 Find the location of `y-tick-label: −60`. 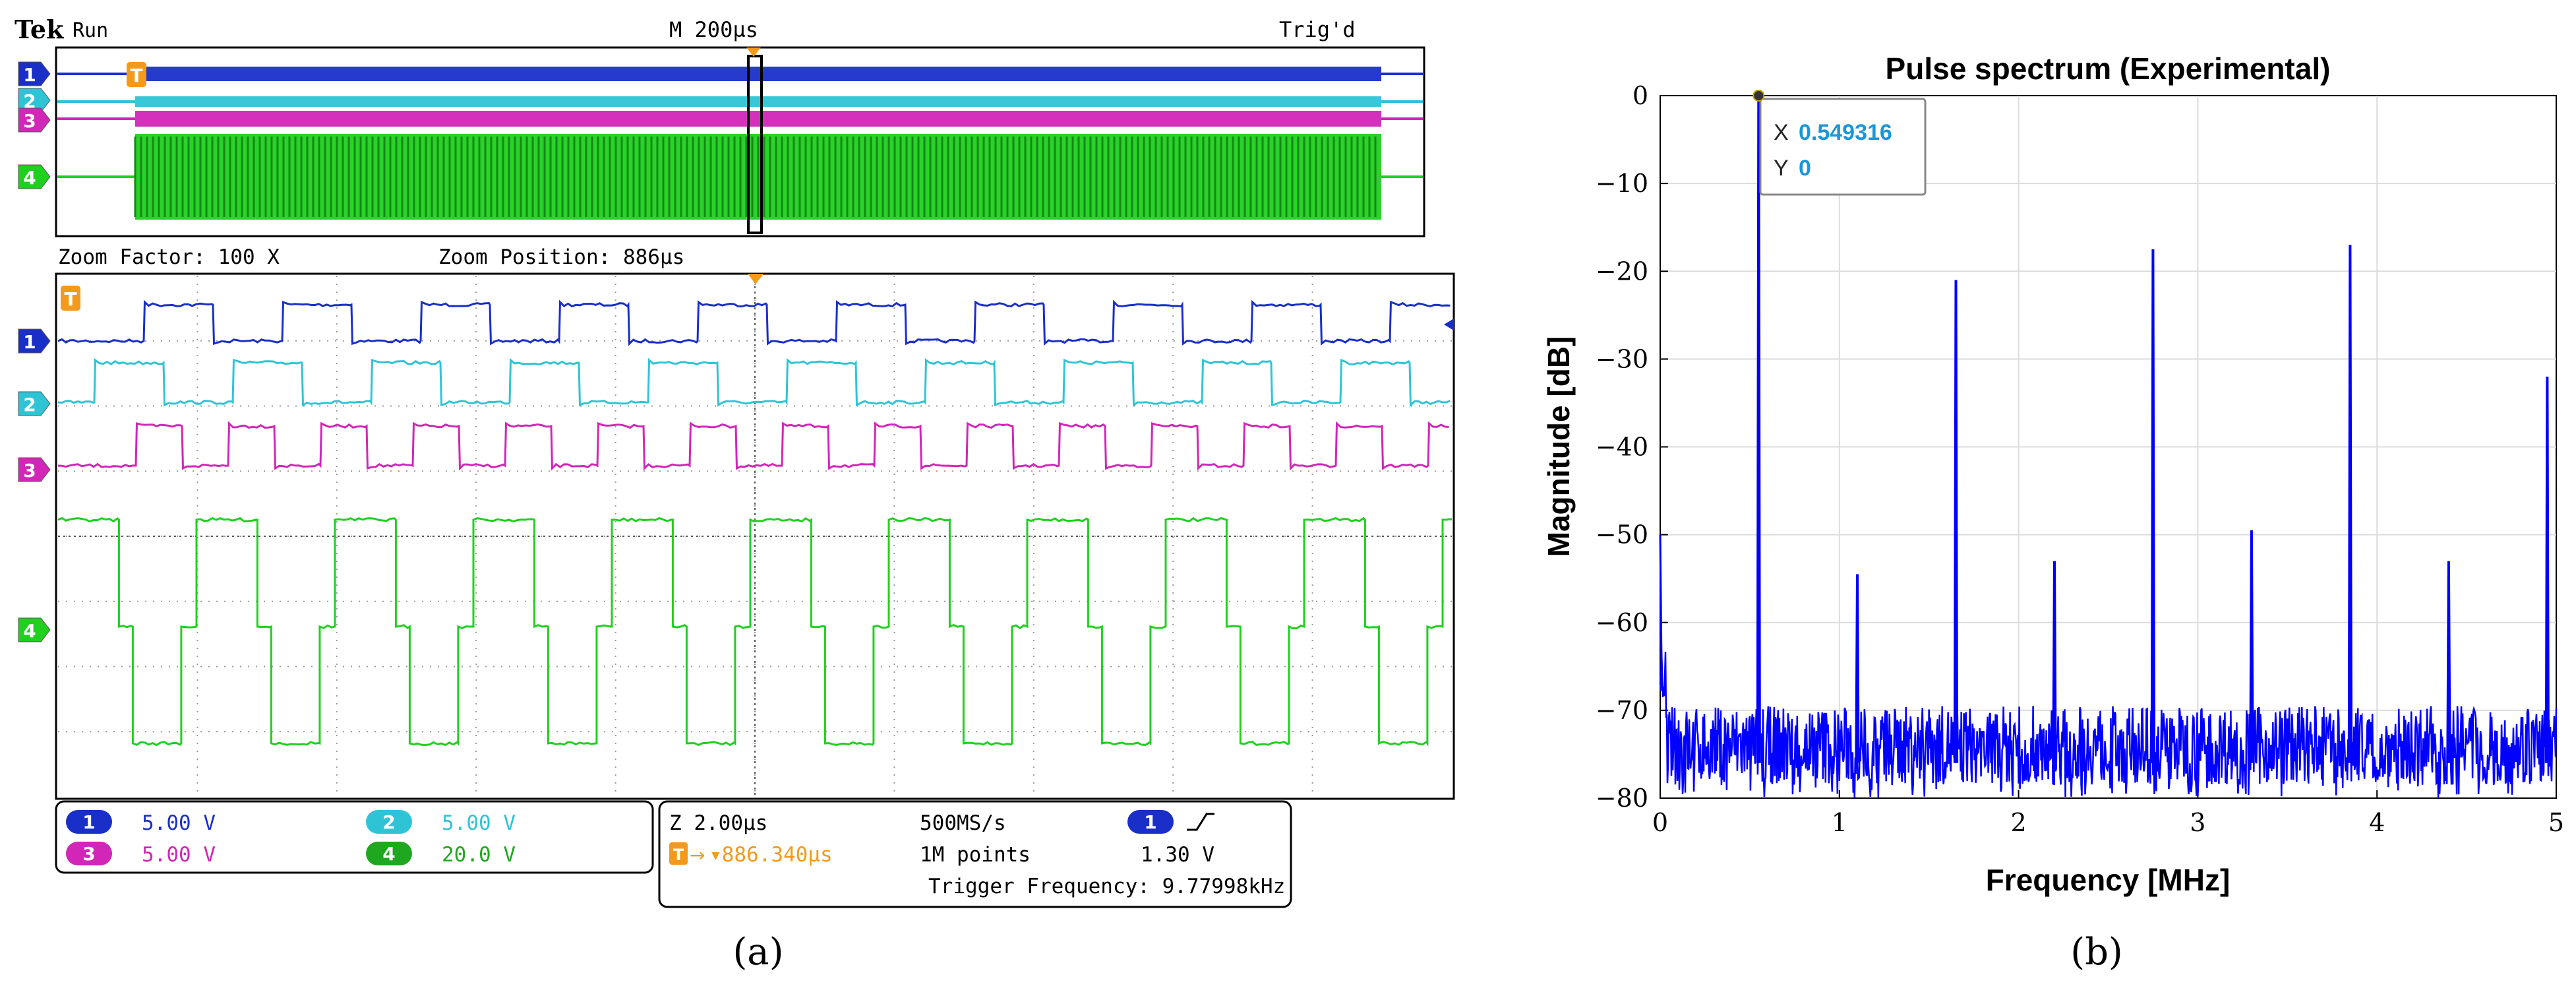

y-tick-label: −60 is located at coordinates (1622, 622).